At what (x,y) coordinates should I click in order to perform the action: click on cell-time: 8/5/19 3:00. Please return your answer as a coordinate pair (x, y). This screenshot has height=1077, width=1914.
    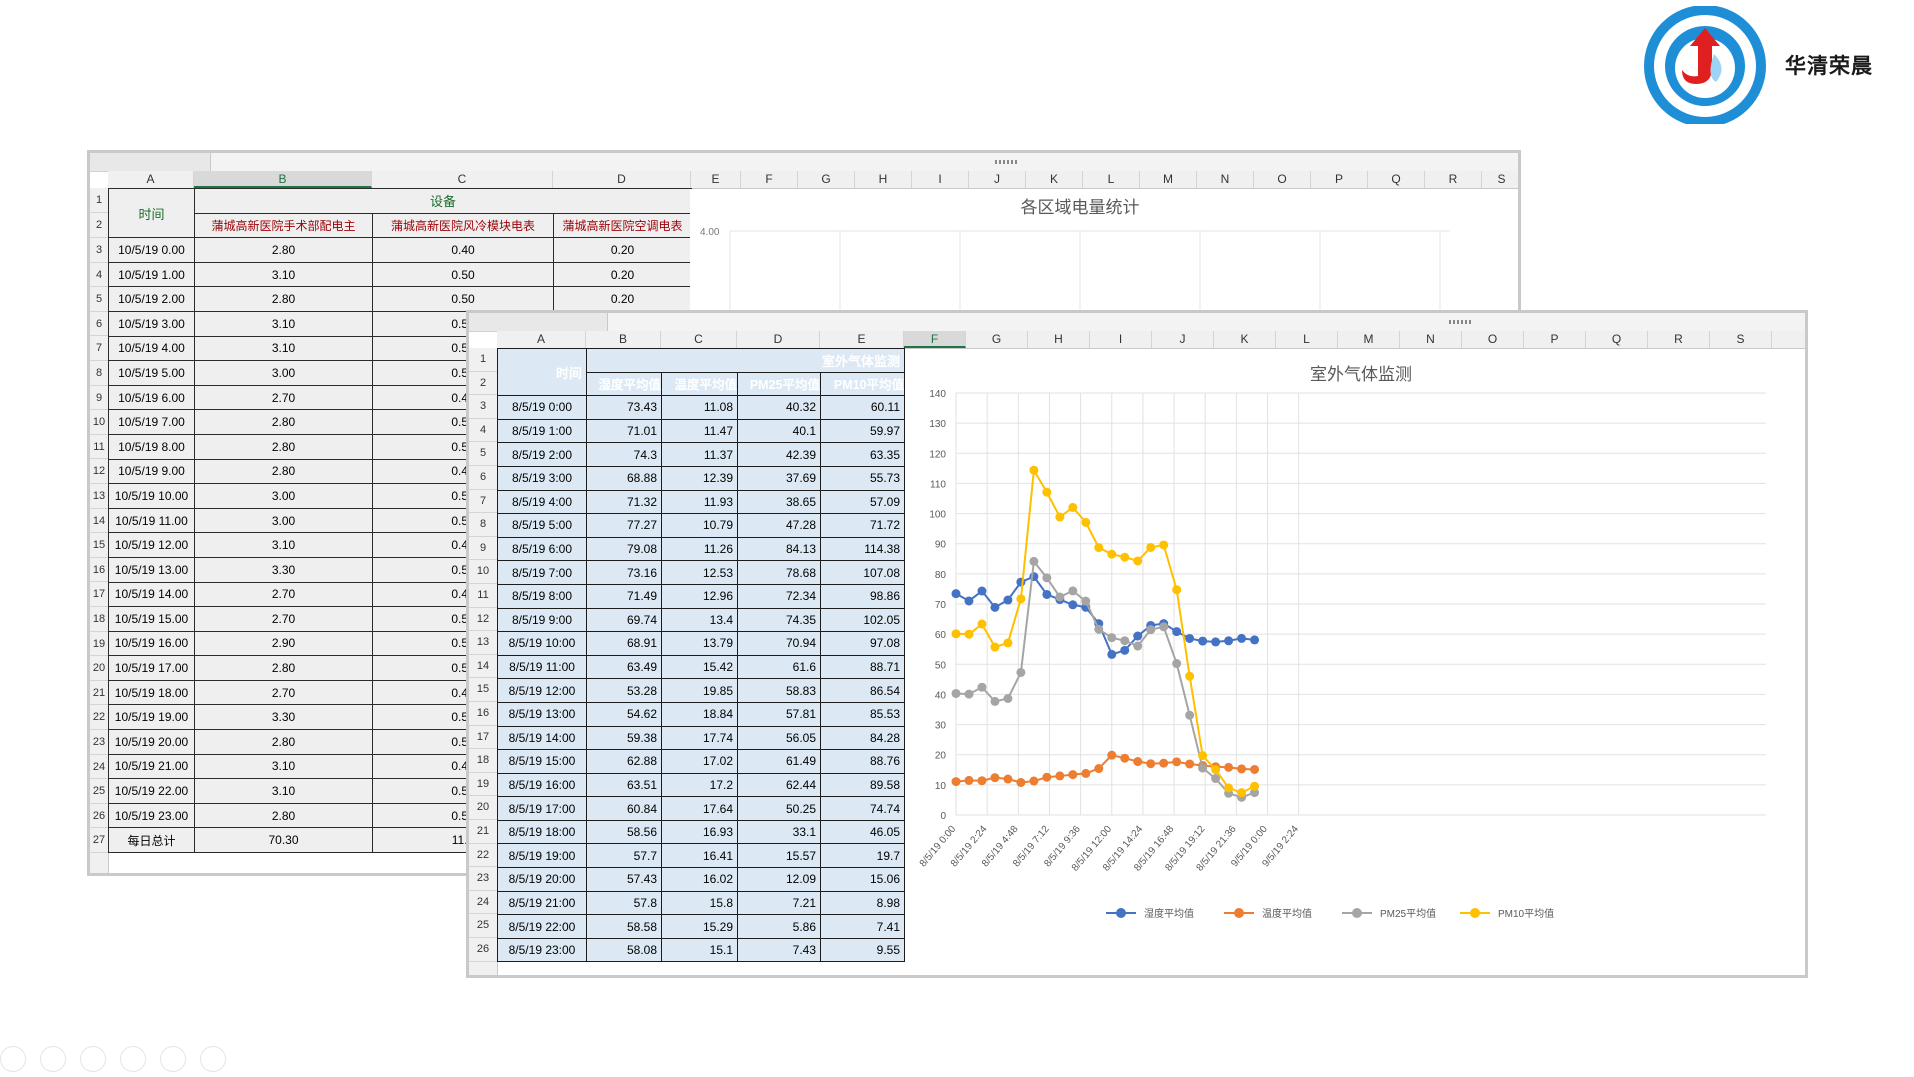
    Looking at the image, I should click on (542, 478).